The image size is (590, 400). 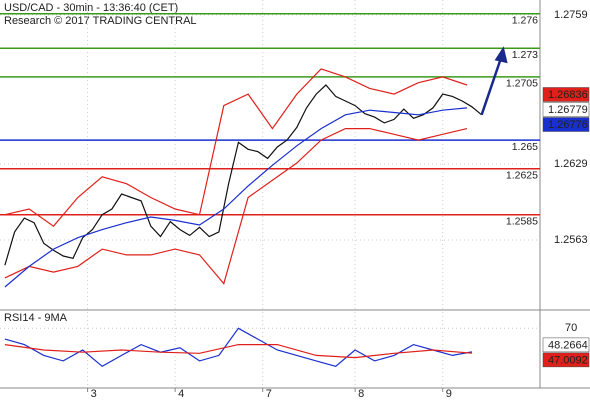 What do you see at coordinates (501, 55) in the screenshot?
I see `forecast-arrow-head` at bounding box center [501, 55].